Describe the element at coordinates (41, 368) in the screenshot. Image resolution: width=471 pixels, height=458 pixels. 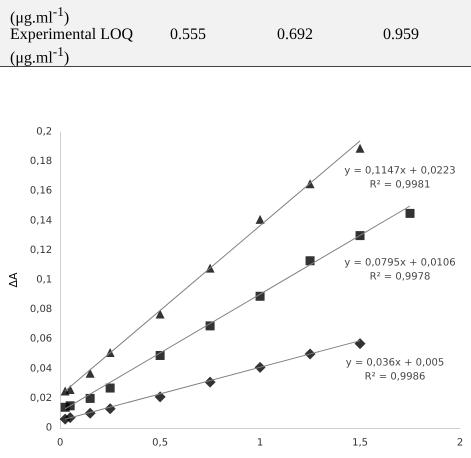
I see `y-tick-label: 0,04` at that location.